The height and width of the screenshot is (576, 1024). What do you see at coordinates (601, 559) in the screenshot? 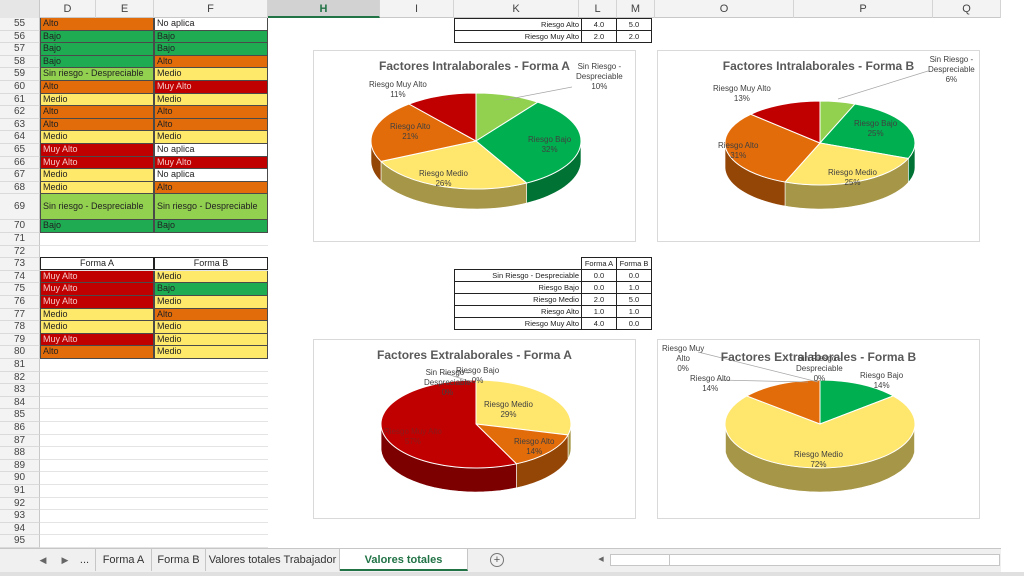
I see `hscroll-left-button: ◀` at bounding box center [601, 559].